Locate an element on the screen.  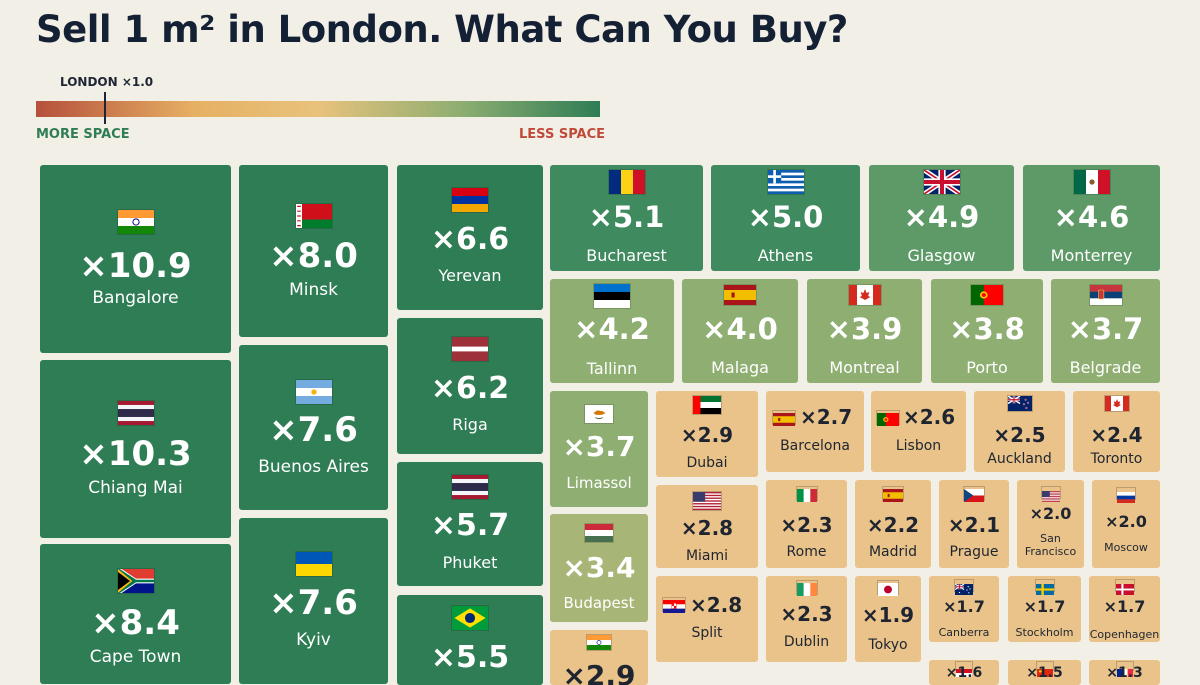
tile-yerevan: ×6.6 Yerevan is located at coordinates (470, 237).